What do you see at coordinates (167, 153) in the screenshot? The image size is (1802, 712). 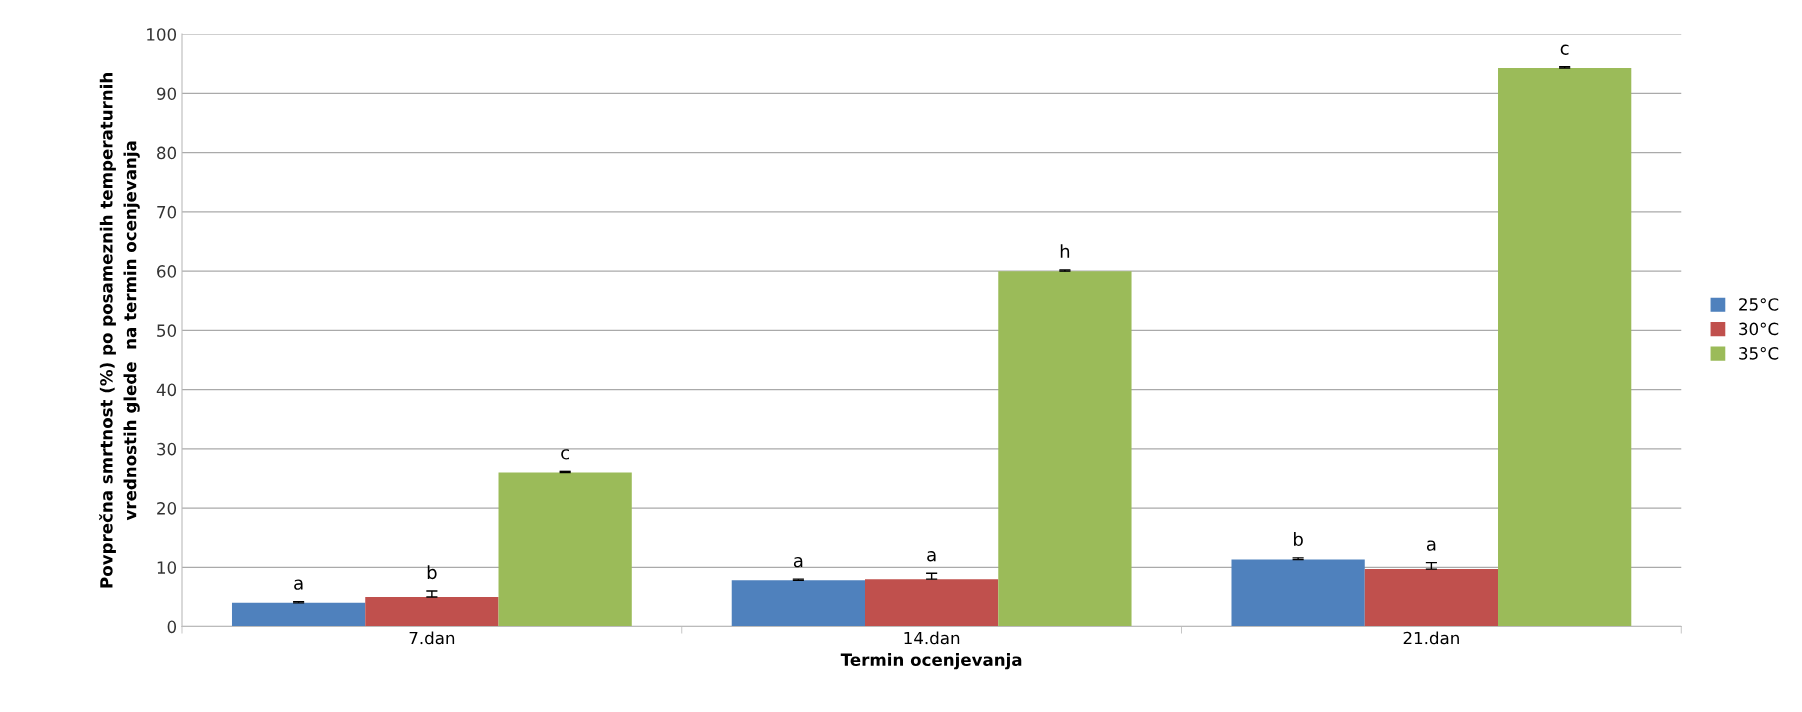 I see `y-tick-label: 80` at bounding box center [167, 153].